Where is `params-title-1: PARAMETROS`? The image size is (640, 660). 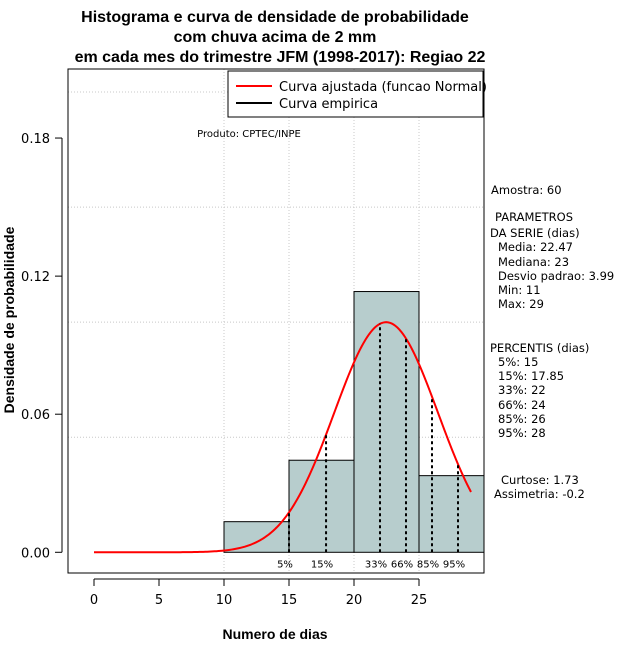 params-title-1: PARAMETROS is located at coordinates (534, 217).